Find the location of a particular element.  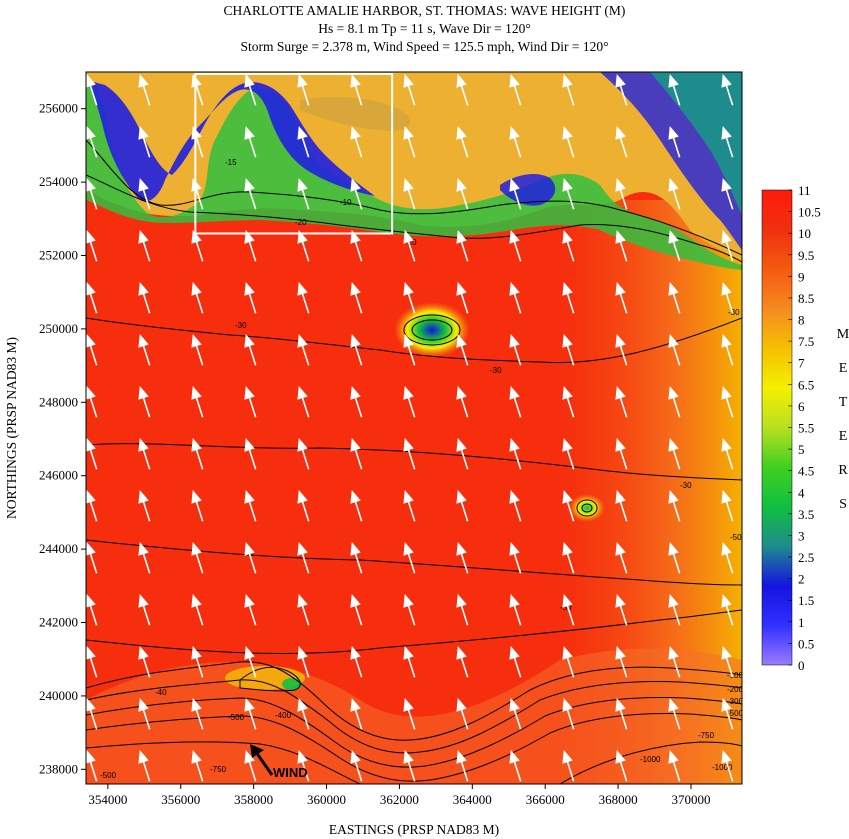

x-tick-label: 364000 is located at coordinates (472, 799).